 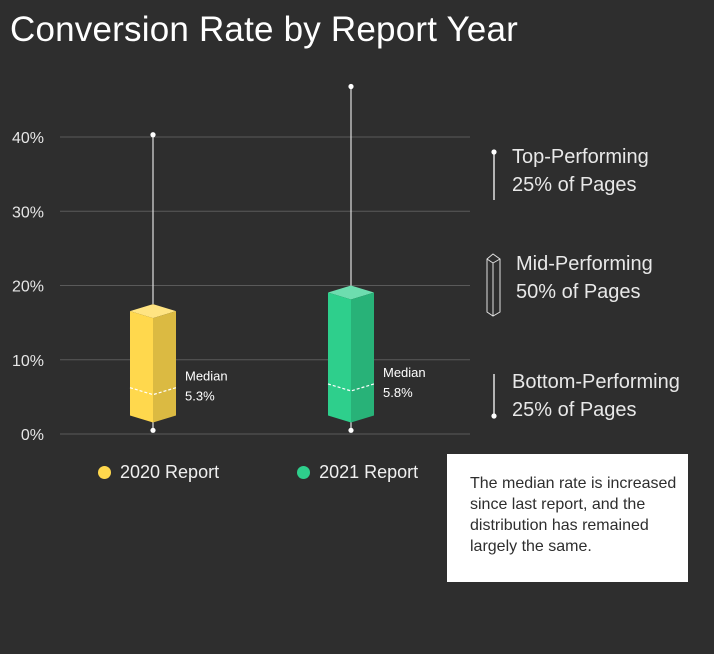 What do you see at coordinates (494, 174) in the screenshot?
I see `key-top-glyph` at bounding box center [494, 174].